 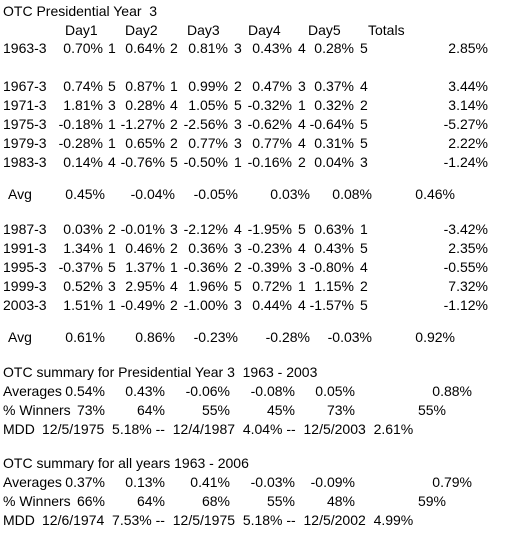 What do you see at coordinates (215, 337) in the screenshot?
I see `avg-value: -0.23%` at bounding box center [215, 337].